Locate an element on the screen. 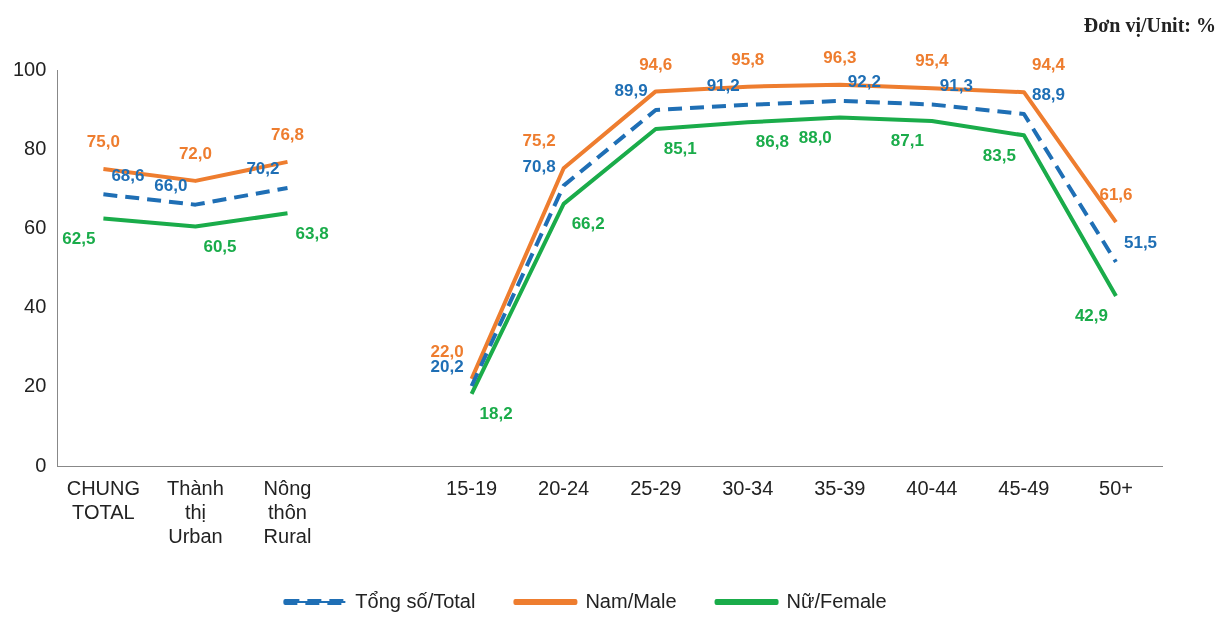 This screenshot has width=1222, height=622. legend-label: Nam/Male is located at coordinates (631, 600).